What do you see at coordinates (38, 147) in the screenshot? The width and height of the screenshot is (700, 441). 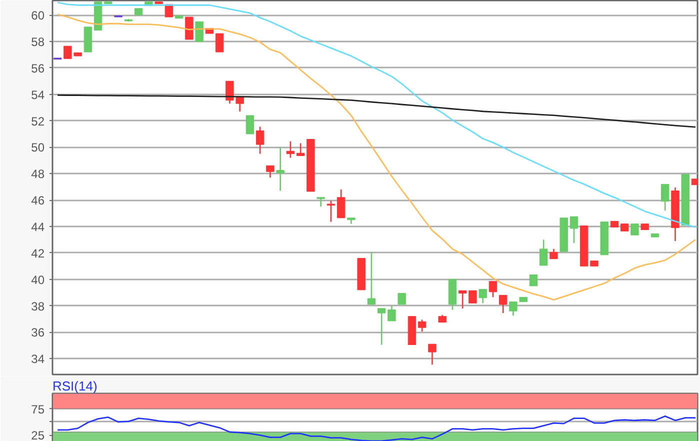 I see `y-tick-label: 50` at bounding box center [38, 147].